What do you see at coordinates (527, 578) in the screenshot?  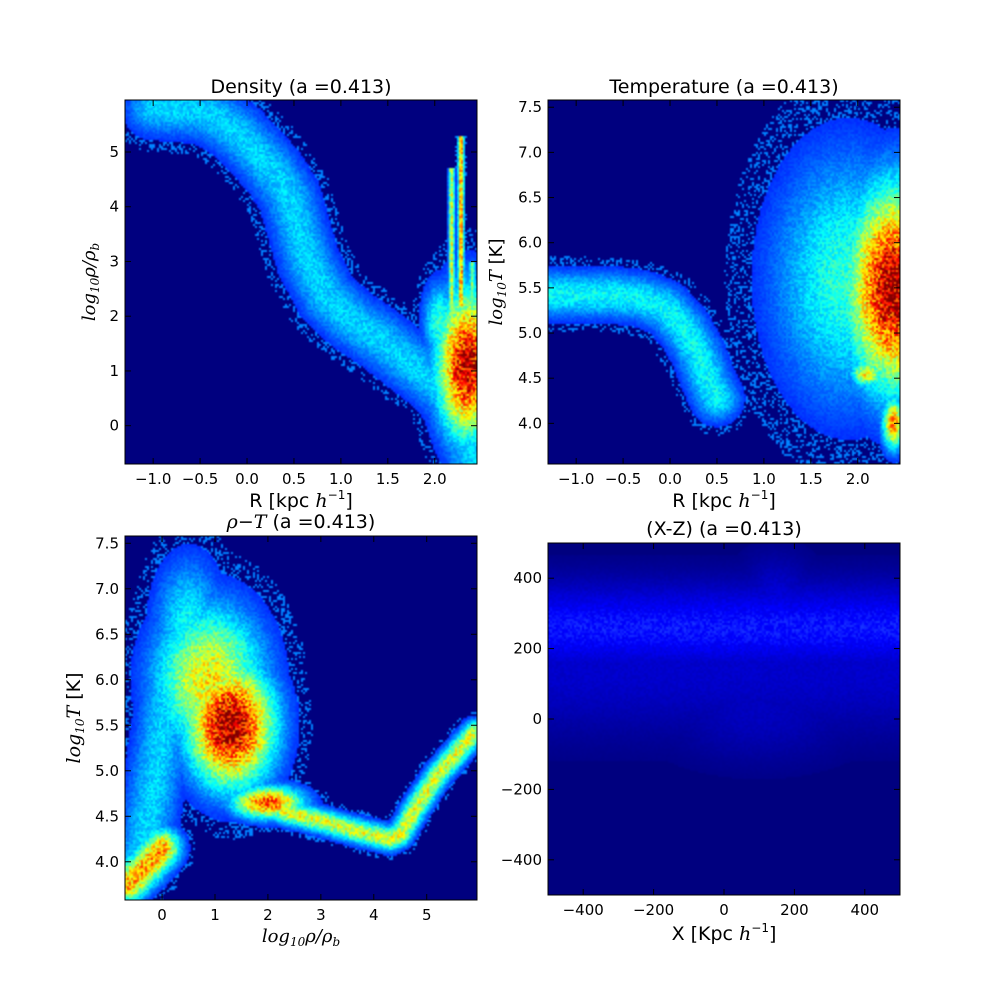 I see `xz-ytick-label: 400` at bounding box center [527, 578].